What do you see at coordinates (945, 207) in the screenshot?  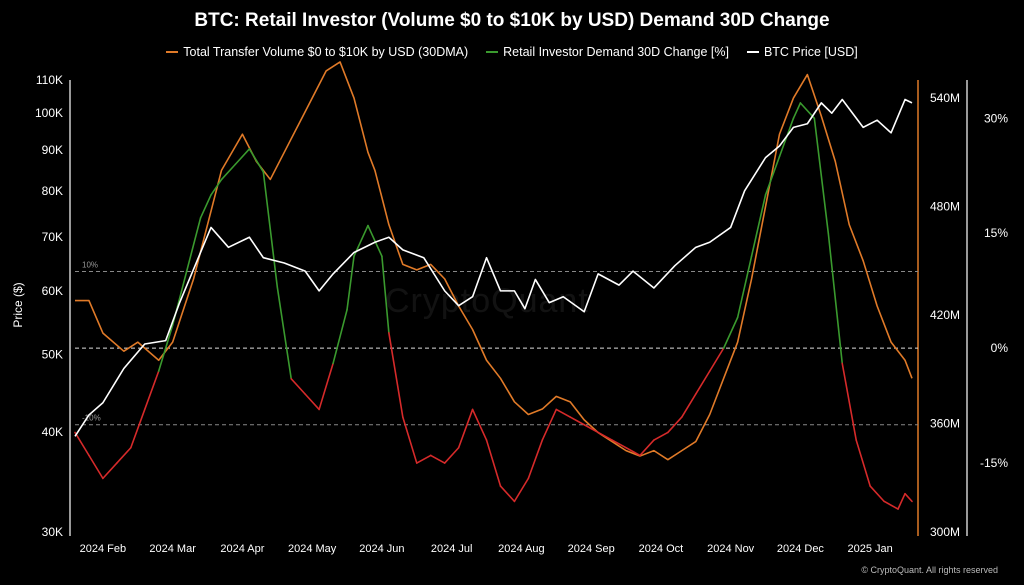 I see `y-mid-tick-label: 480M` at bounding box center [945, 207].